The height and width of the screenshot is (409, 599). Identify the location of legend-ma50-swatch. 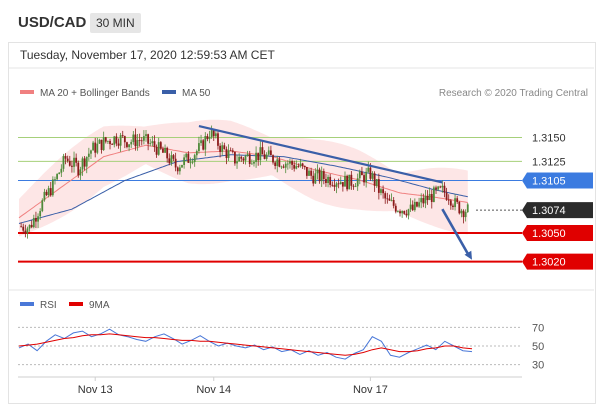
(169, 92).